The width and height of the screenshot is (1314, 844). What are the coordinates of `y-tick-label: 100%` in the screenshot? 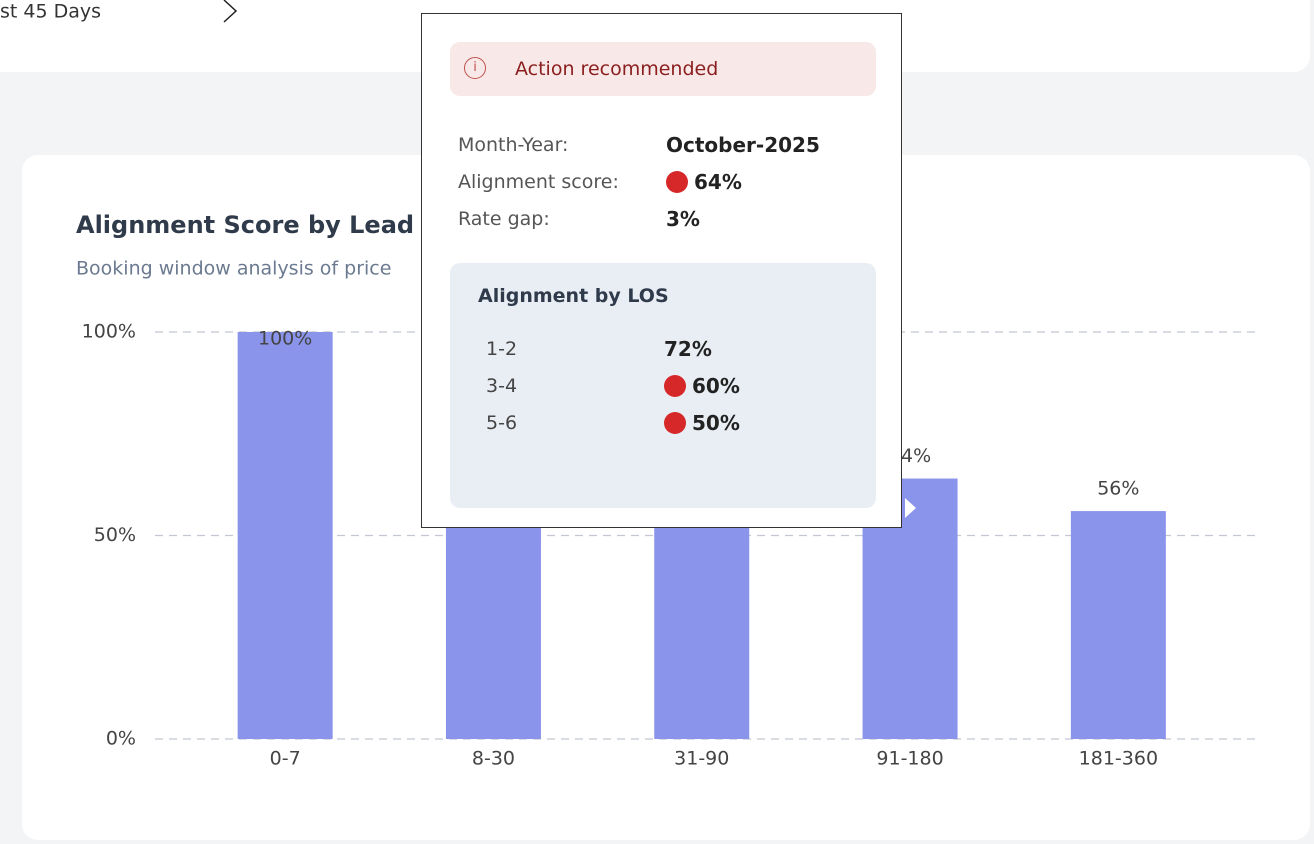 It's located at (109, 332).